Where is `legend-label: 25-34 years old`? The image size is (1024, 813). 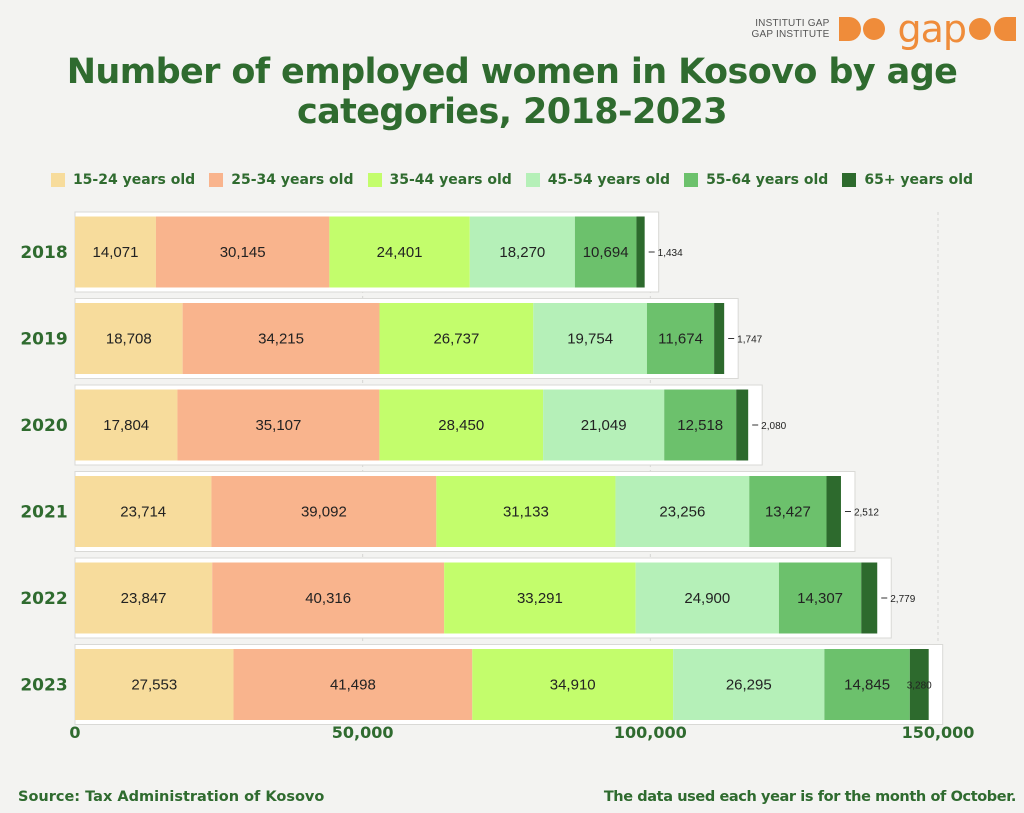 legend-label: 25-34 years old is located at coordinates (292, 180).